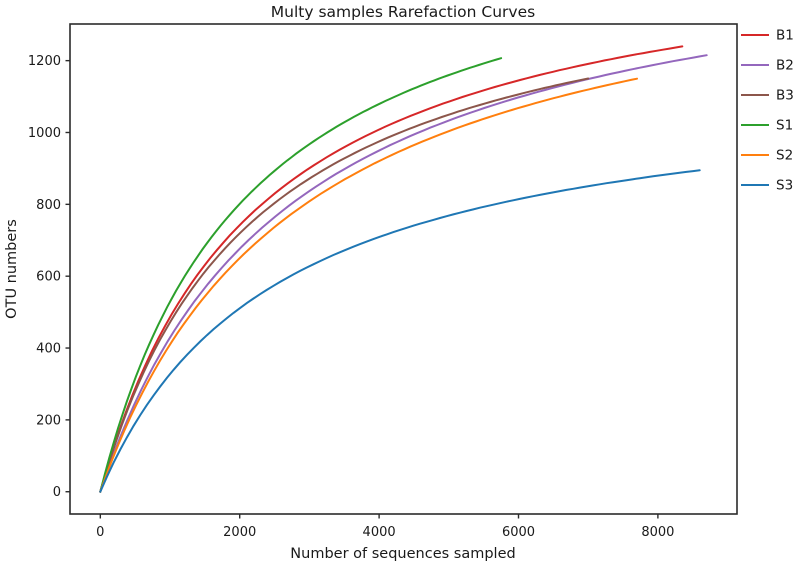  I want to click on x-tick-label: 6000, so click(518, 532).